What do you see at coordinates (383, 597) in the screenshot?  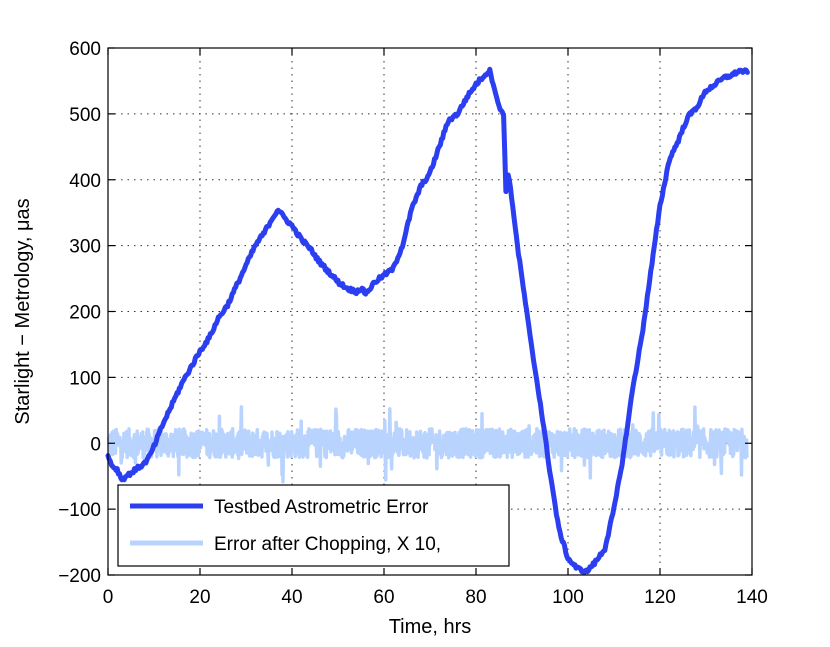 I see `x-tick-label-3: 60` at bounding box center [383, 597].